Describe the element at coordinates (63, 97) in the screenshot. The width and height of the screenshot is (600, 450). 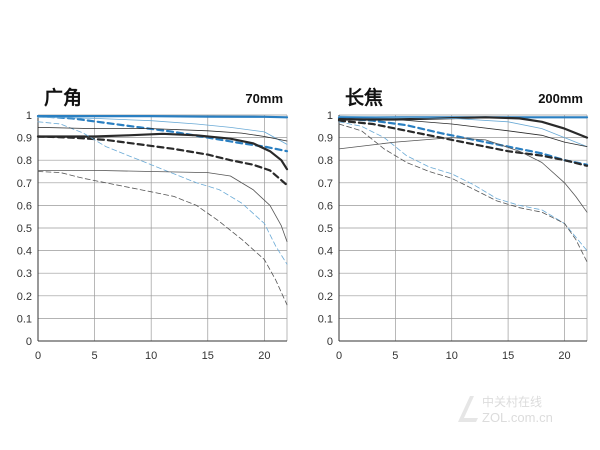
I see `chart-title: 广角` at that location.